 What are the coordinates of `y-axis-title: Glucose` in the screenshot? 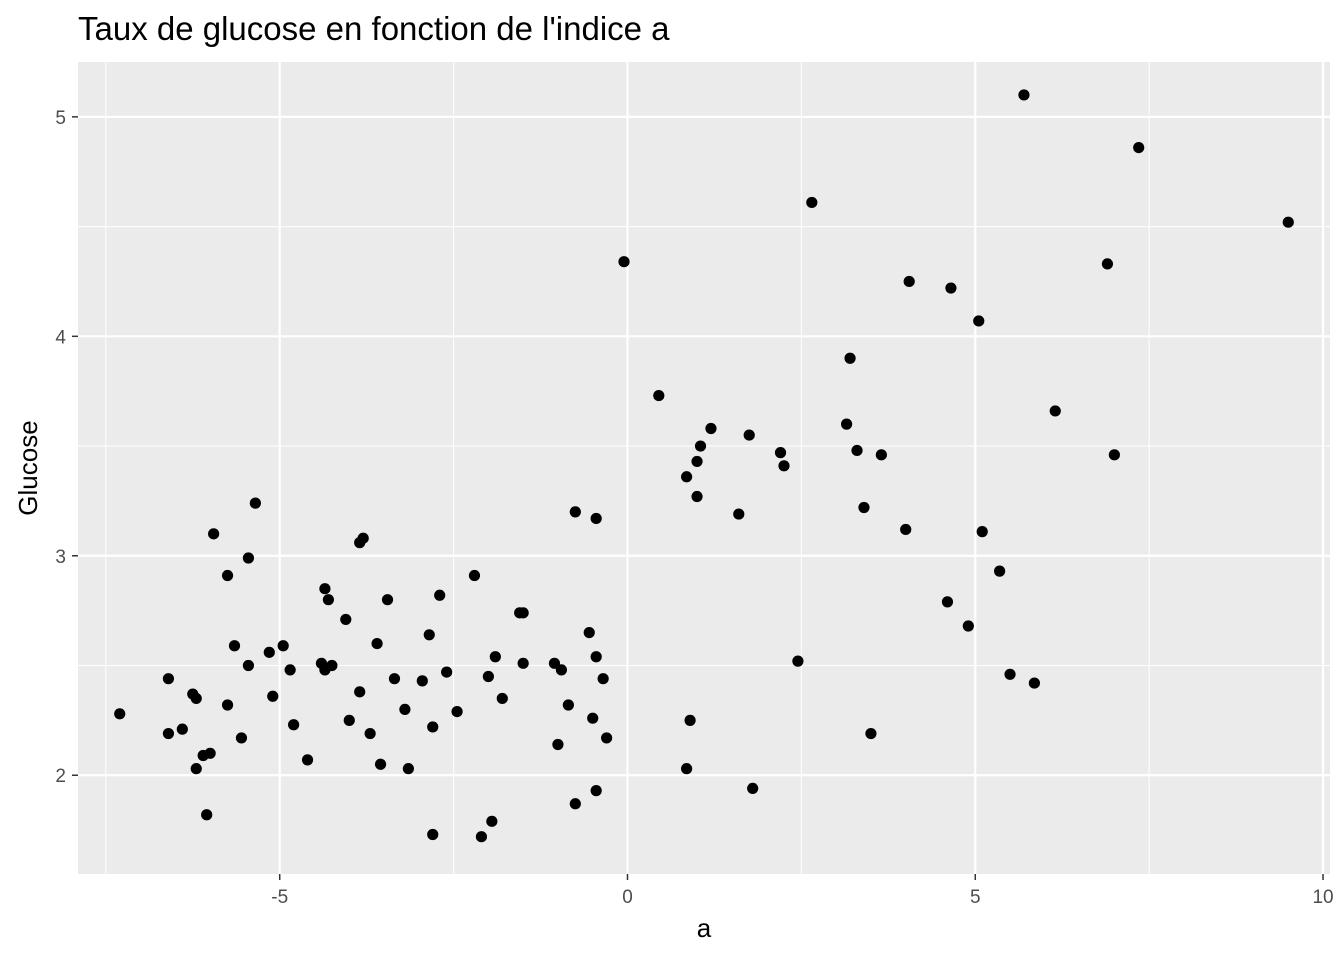 It's located at (28, 467).